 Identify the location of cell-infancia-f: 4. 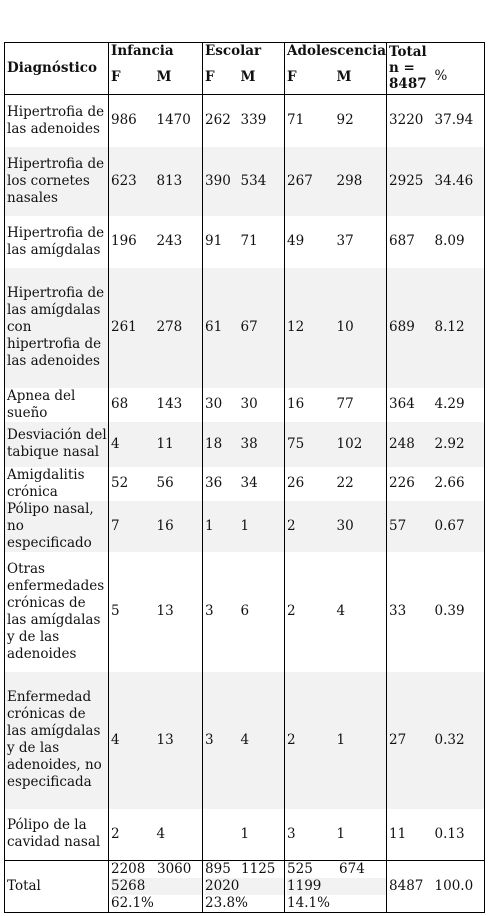
(131, 740).